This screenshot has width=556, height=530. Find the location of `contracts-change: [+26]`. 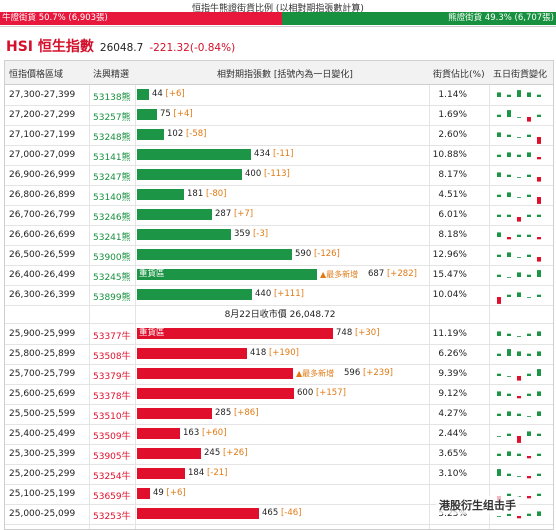

contracts-change: [+26] is located at coordinates (235, 453).